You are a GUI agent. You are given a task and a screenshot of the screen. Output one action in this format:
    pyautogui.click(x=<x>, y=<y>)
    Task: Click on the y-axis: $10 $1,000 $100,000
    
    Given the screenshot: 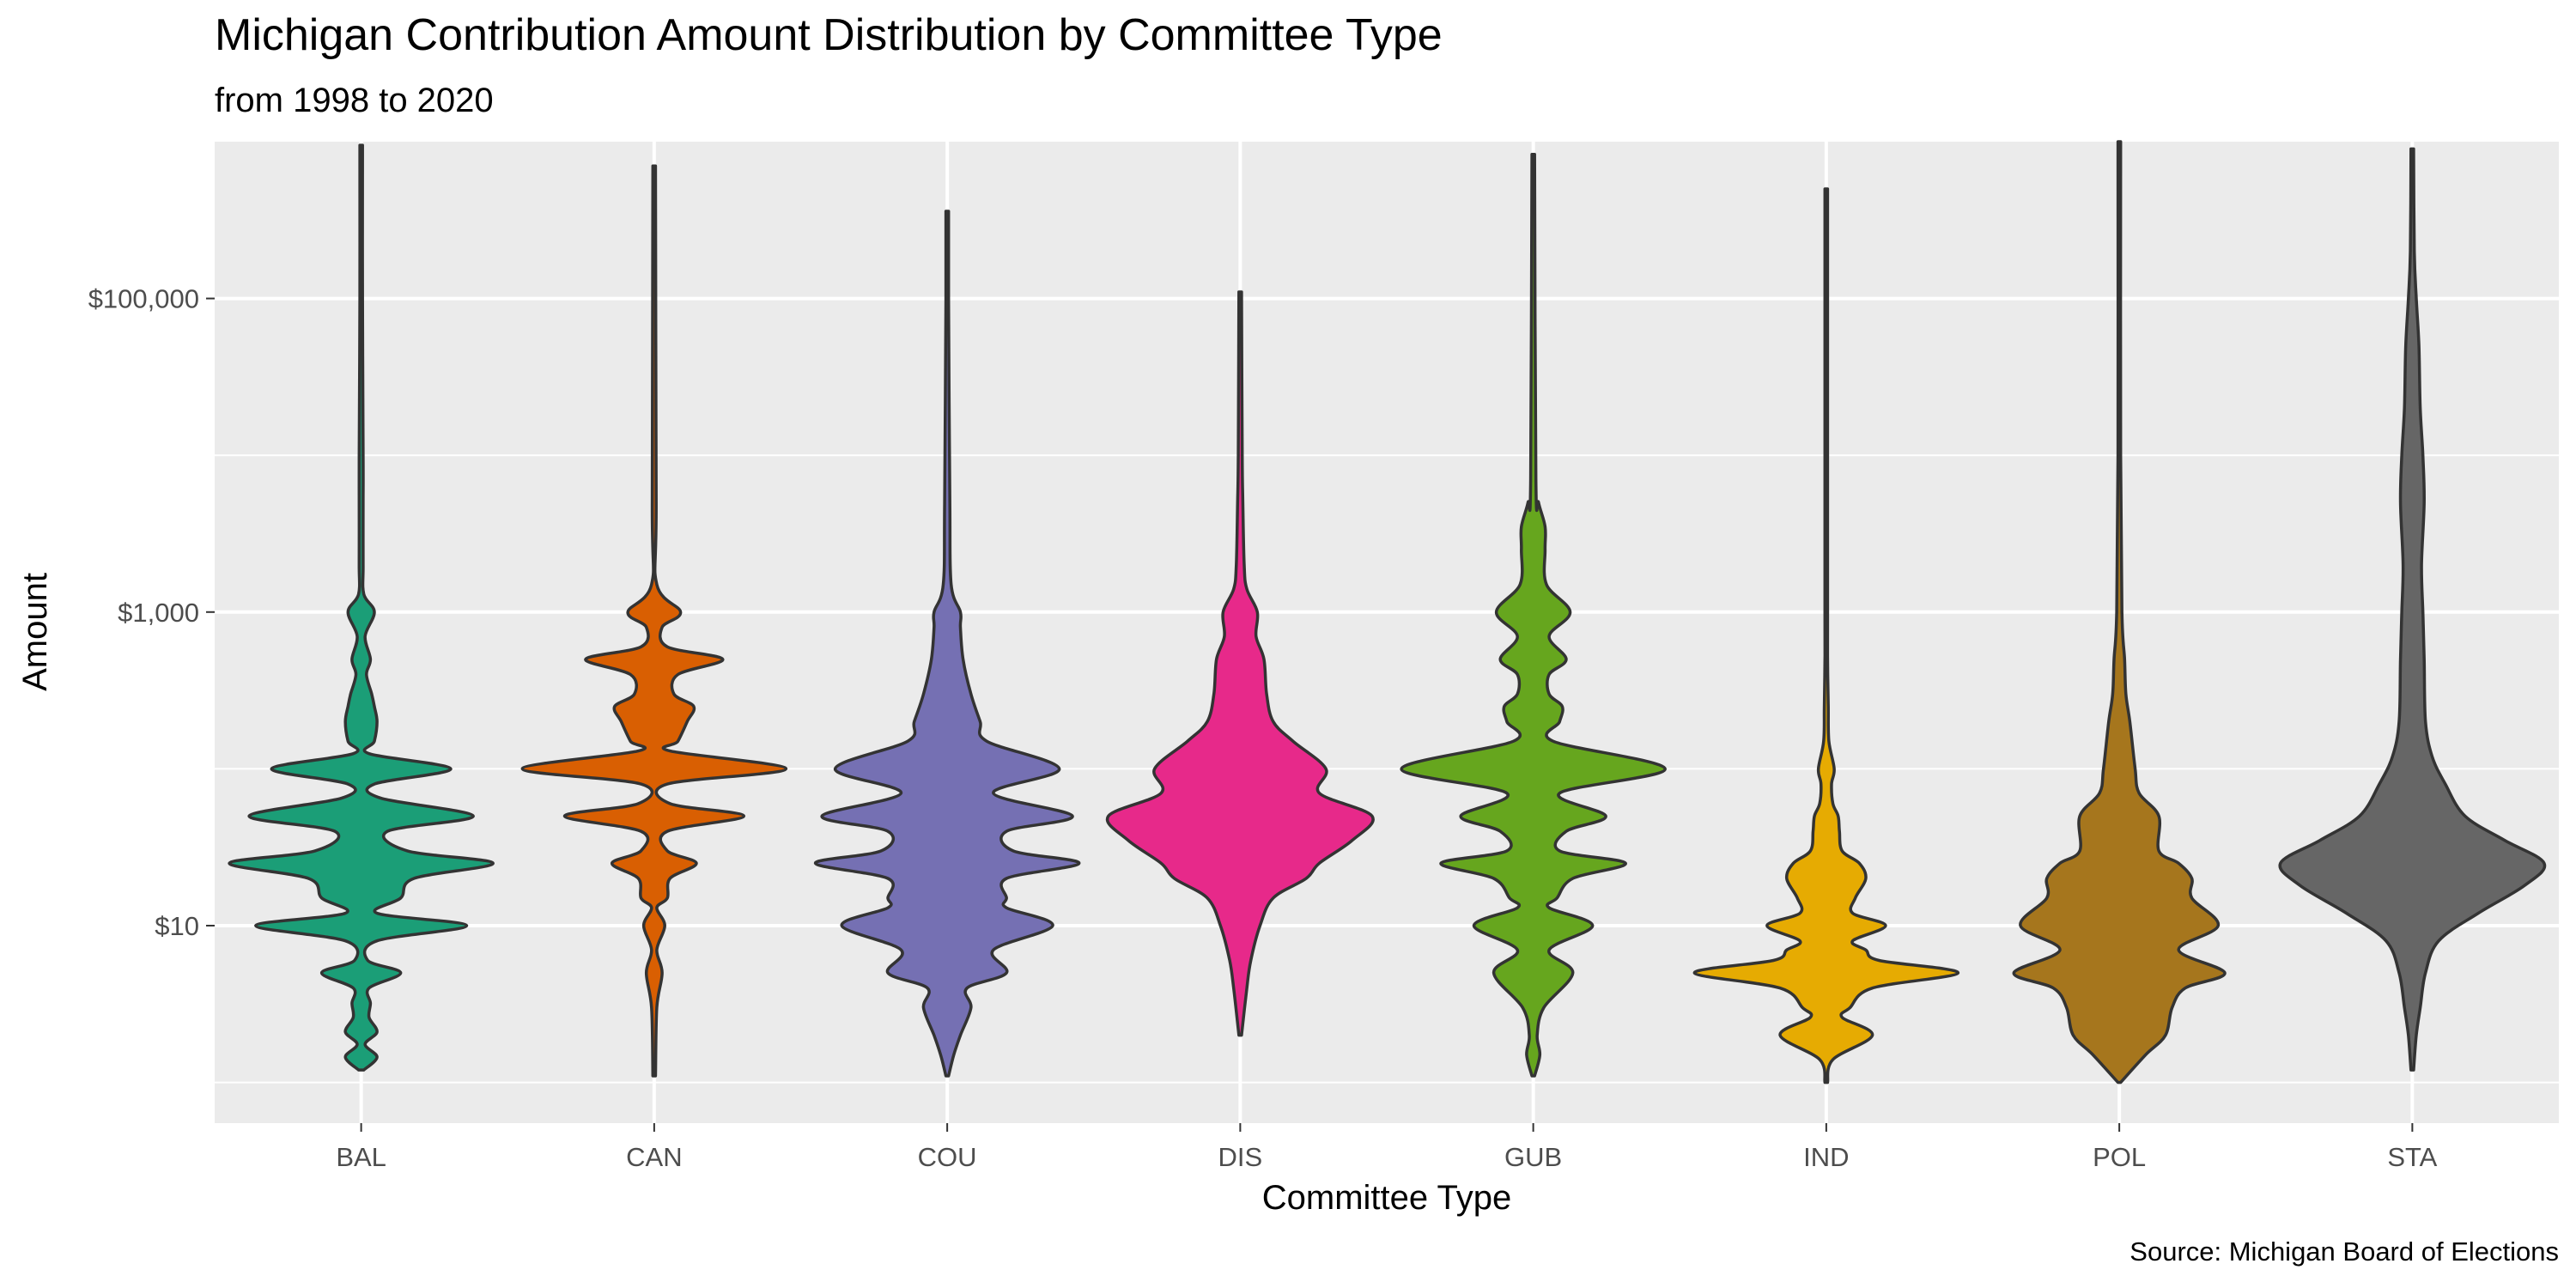 What is the action you would take?
    pyautogui.click(x=151, y=612)
    